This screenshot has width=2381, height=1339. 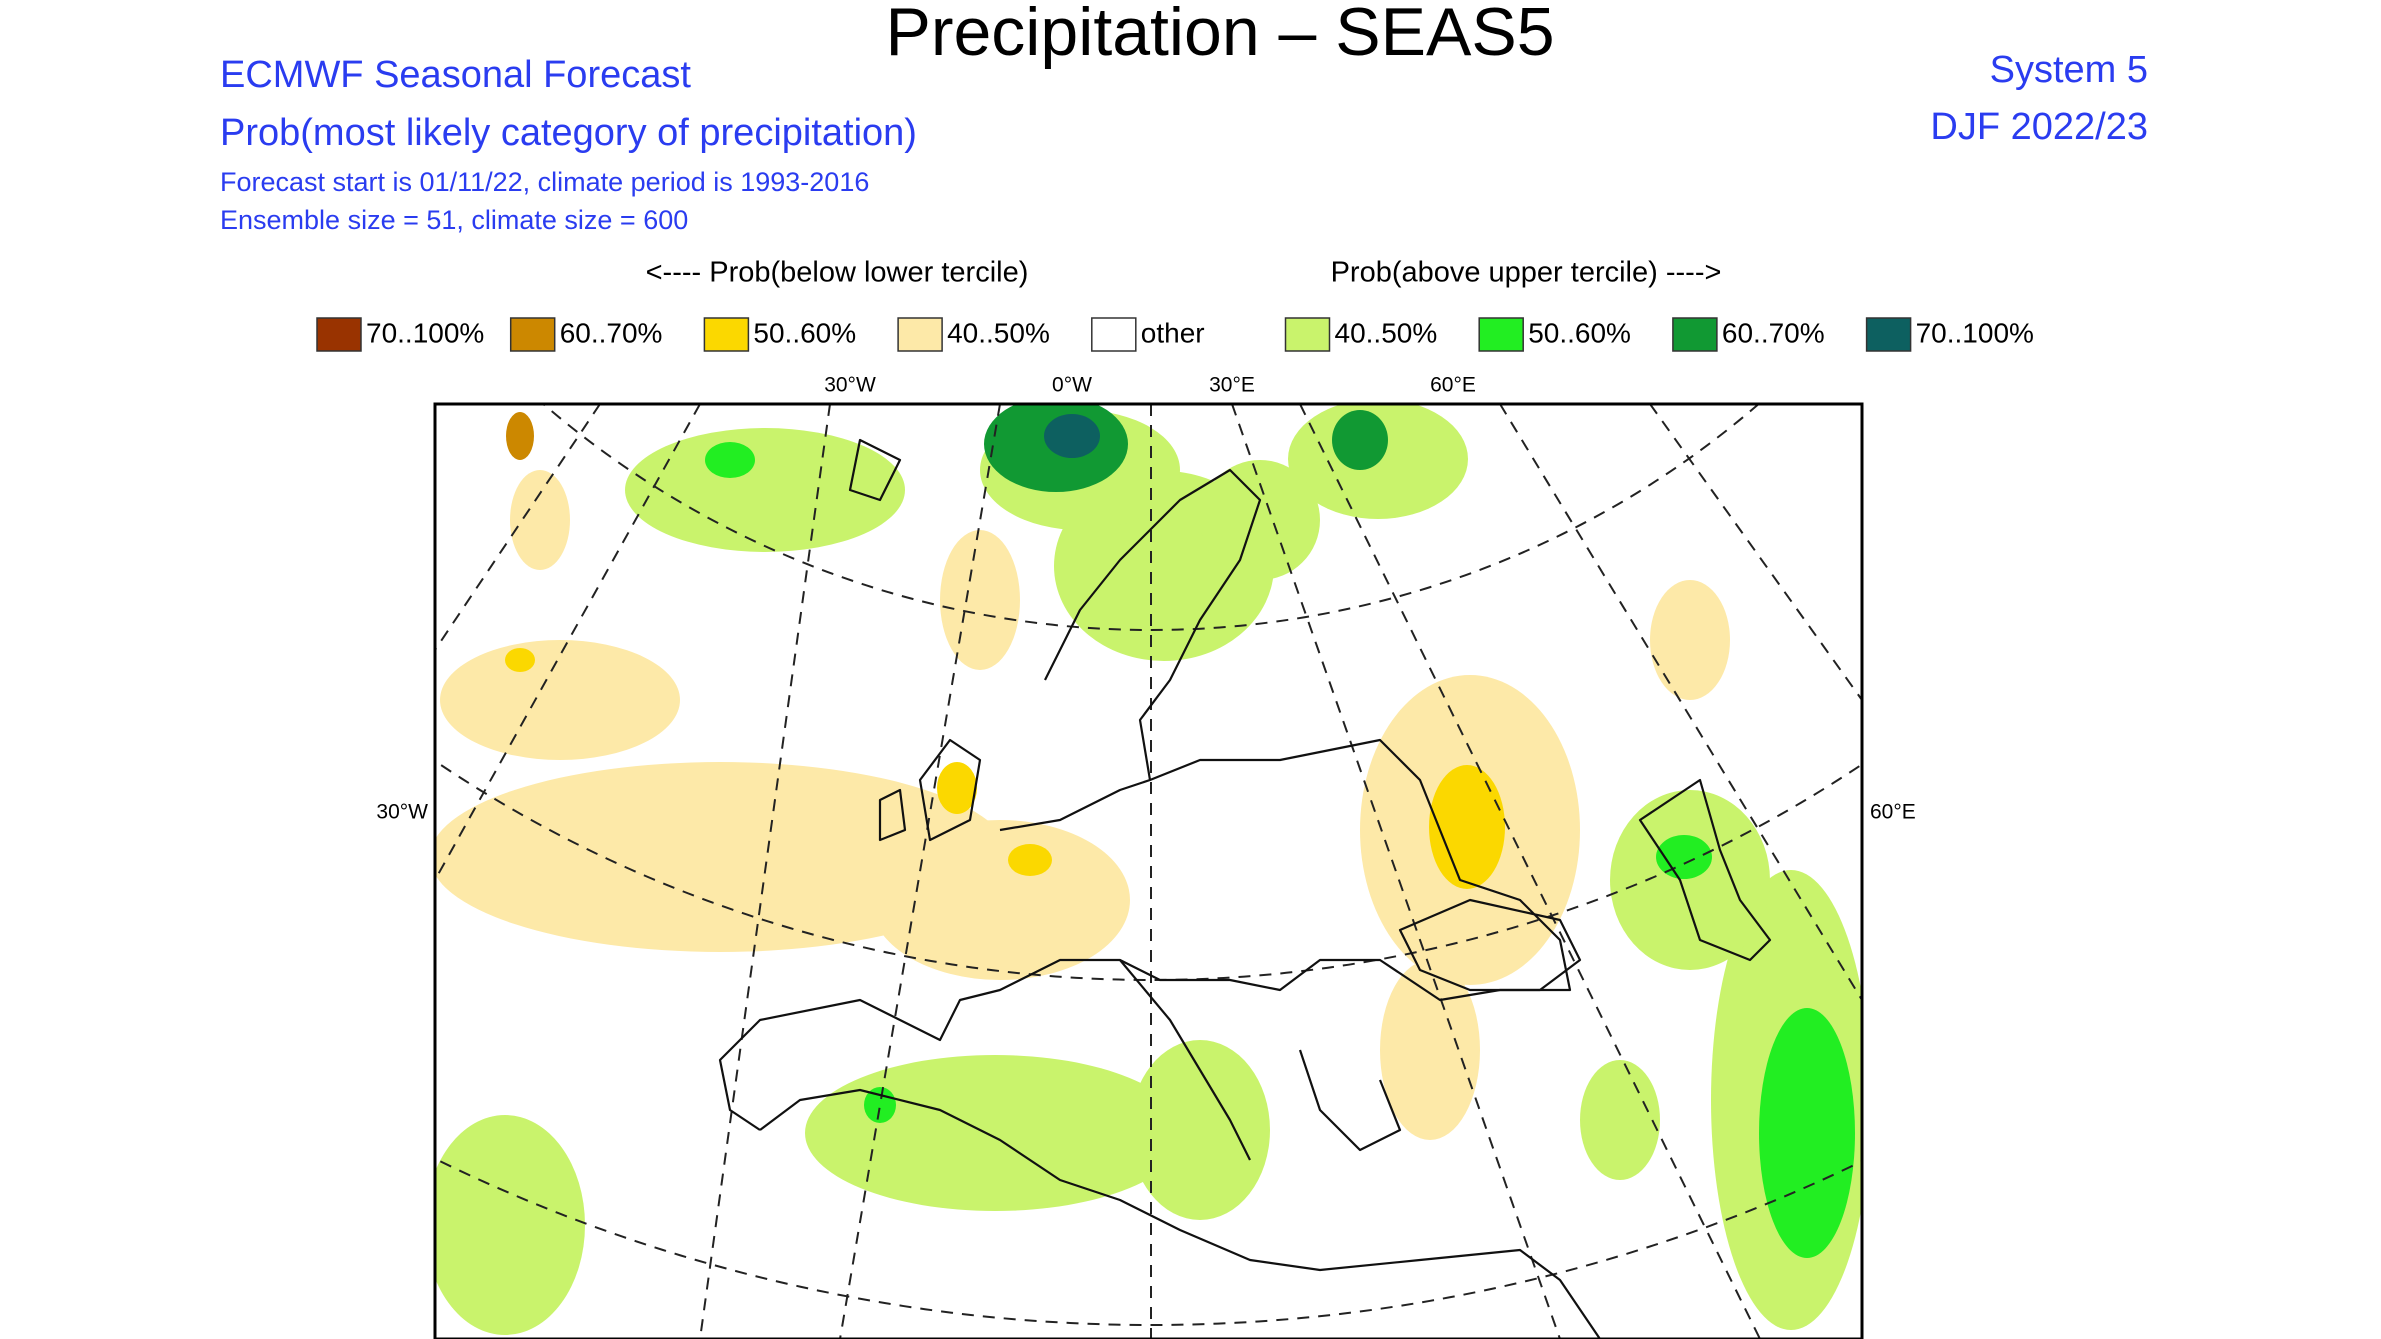 What do you see at coordinates (1526, 273) in the screenshot?
I see `legend-caption: Prob(above upper tercile) ---->` at bounding box center [1526, 273].